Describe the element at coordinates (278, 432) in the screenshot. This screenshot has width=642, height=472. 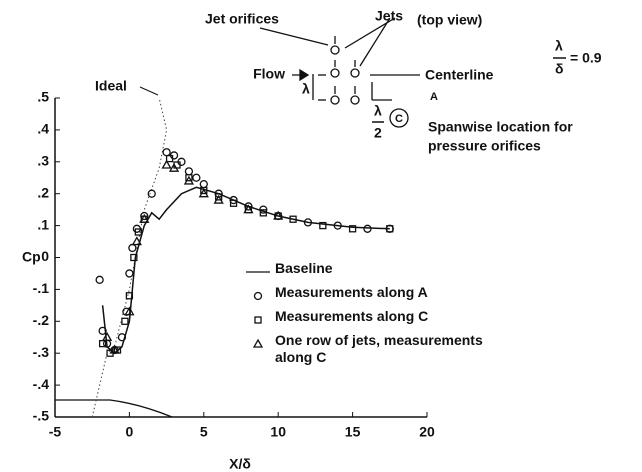
I see `x-tick-label: 10` at that location.